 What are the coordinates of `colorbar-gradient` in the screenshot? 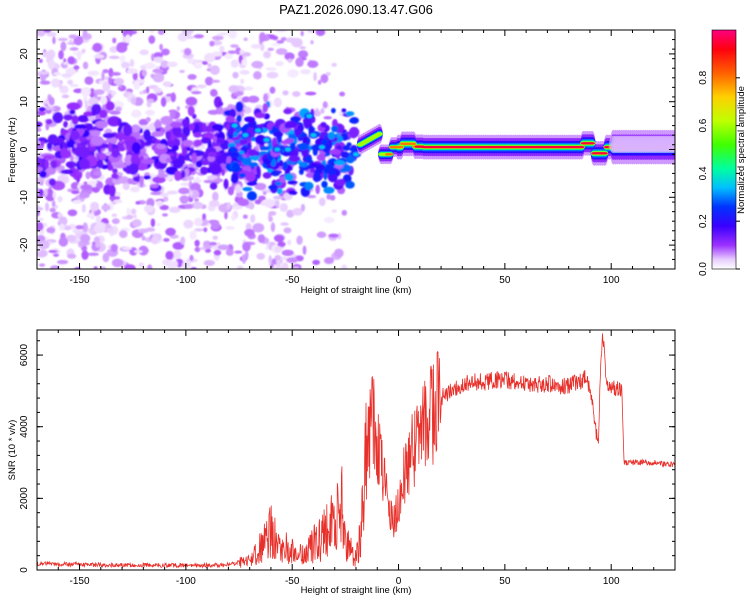 It's located at (724, 149).